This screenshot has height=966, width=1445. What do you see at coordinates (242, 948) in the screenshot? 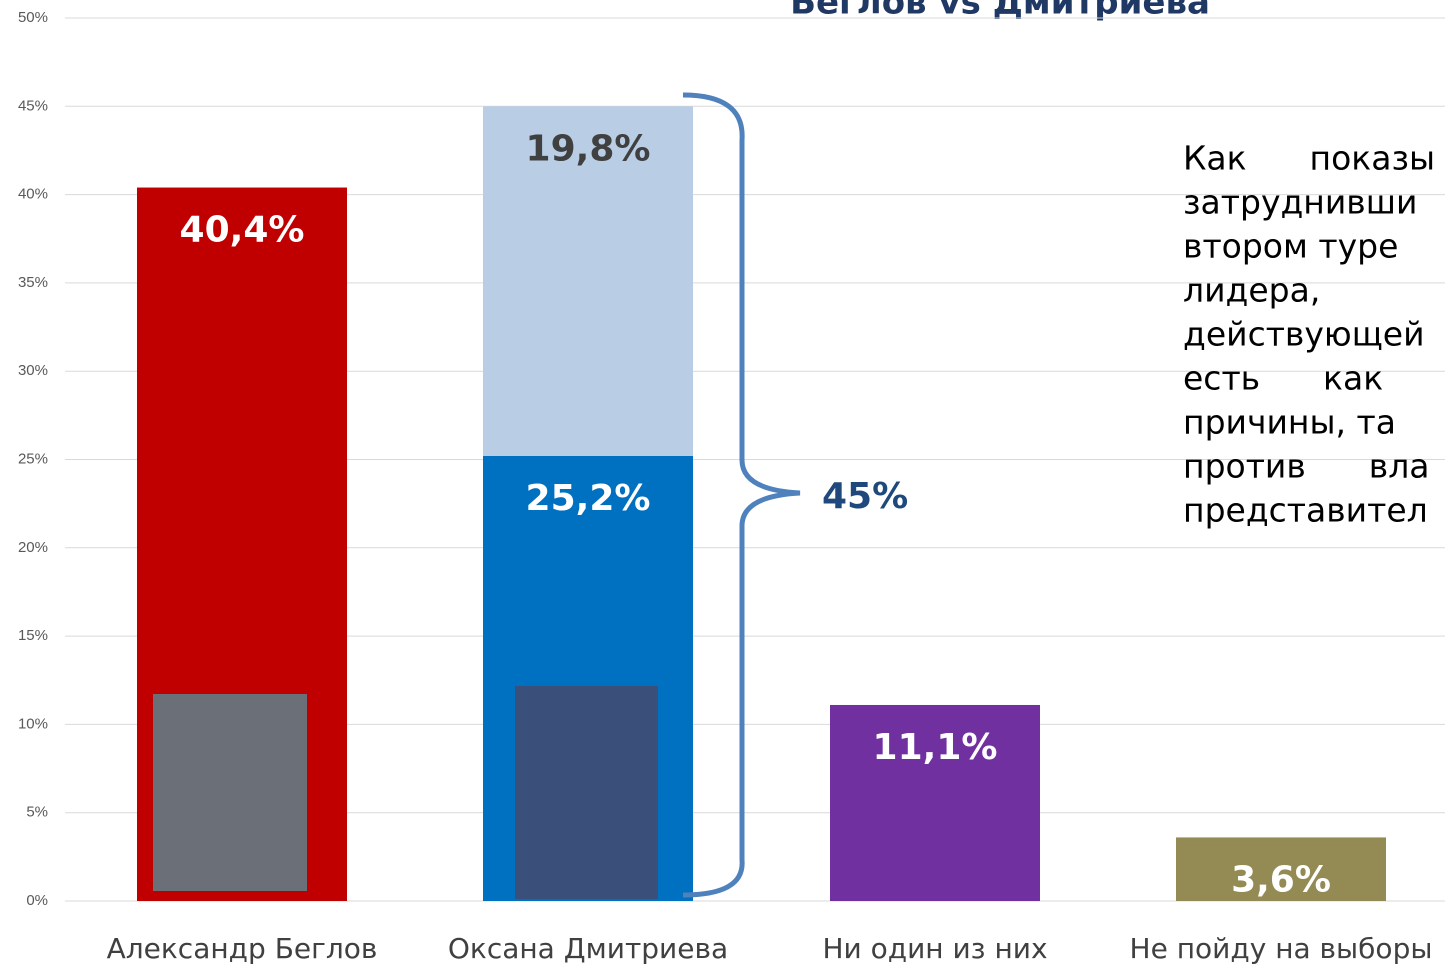
I see `x-tick-label: Александр Беглов` at bounding box center [242, 948].